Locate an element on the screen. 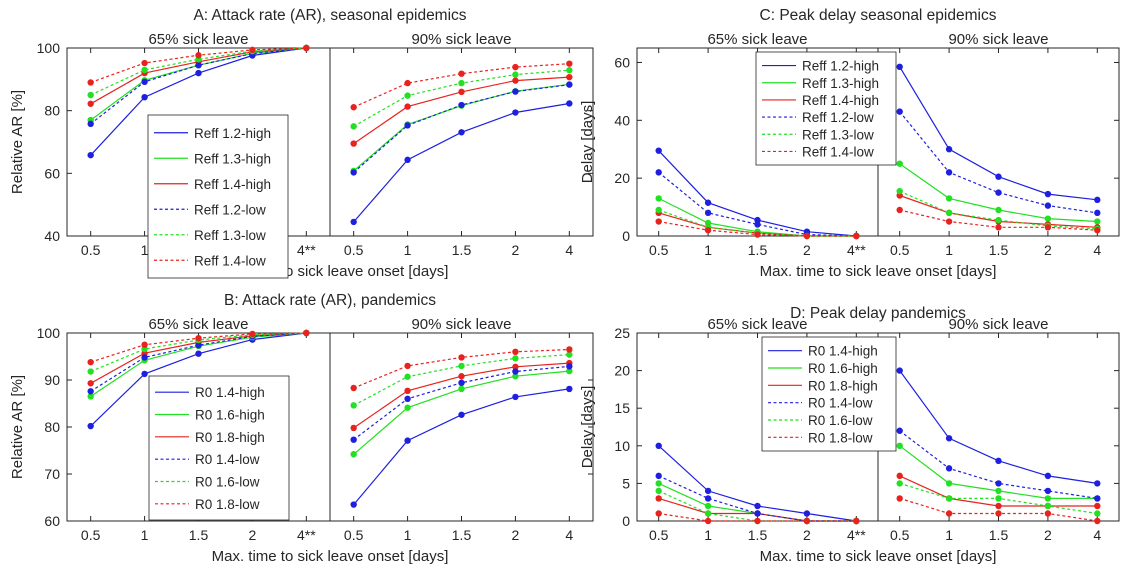  series-line-reff-1.3-low is located at coordinates (757, 223).